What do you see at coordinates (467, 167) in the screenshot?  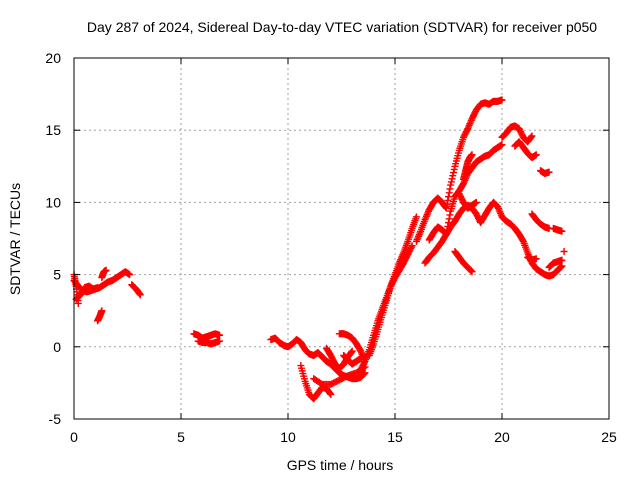 I see `series-arc-v` at bounding box center [467, 167].